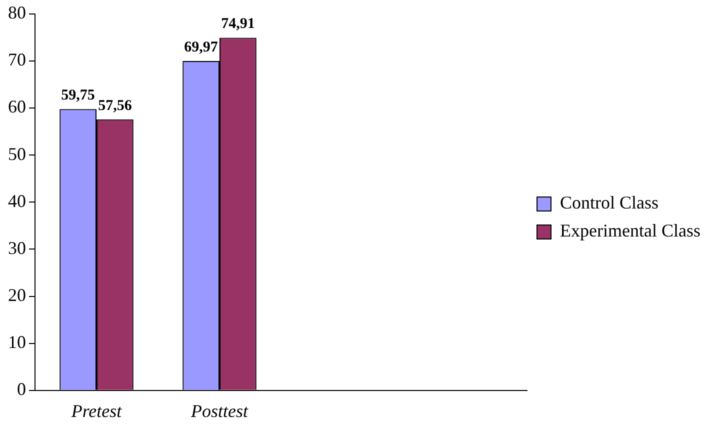  I want to click on x-tick-label: Posttest, so click(219, 410).